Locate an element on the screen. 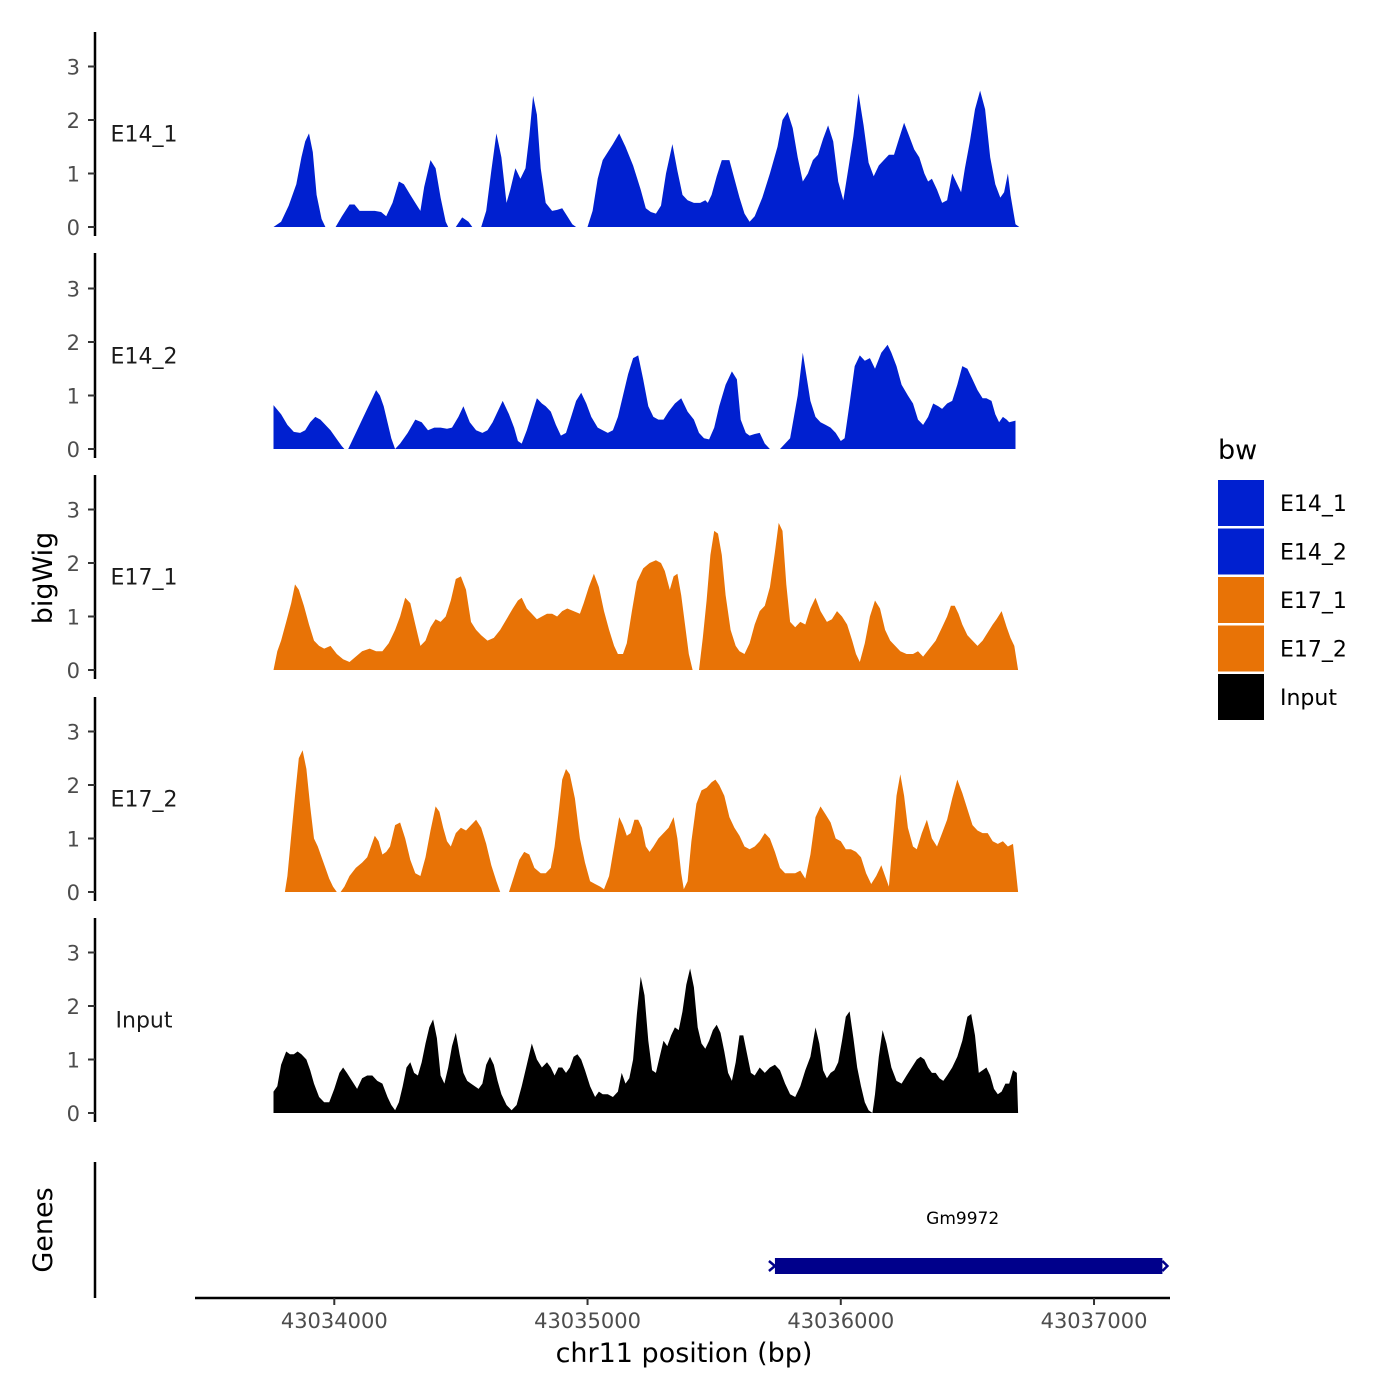  x-tick-label: 43036000 is located at coordinates (840, 1321).